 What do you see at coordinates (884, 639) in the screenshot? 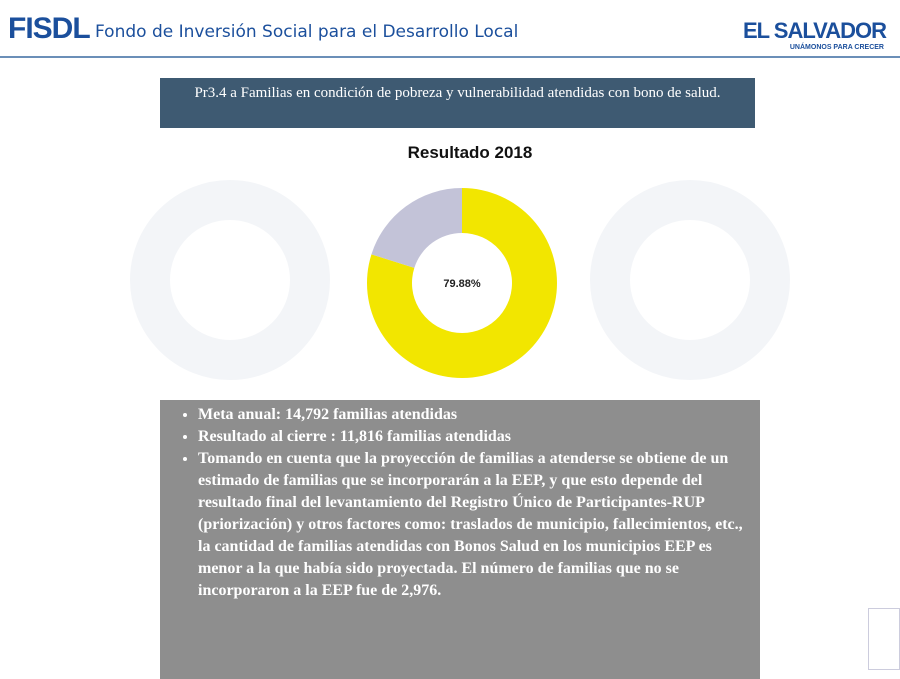
I see `corner-logo` at bounding box center [884, 639].